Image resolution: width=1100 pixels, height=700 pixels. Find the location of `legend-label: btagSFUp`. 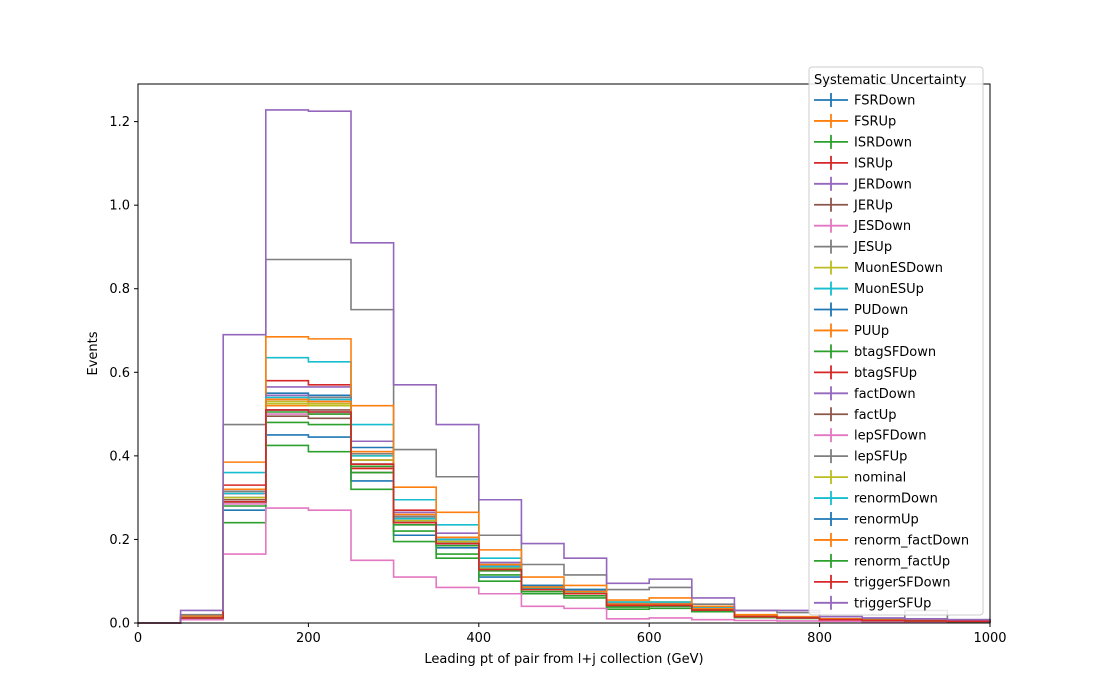

legend-label: btagSFUp is located at coordinates (885, 373).